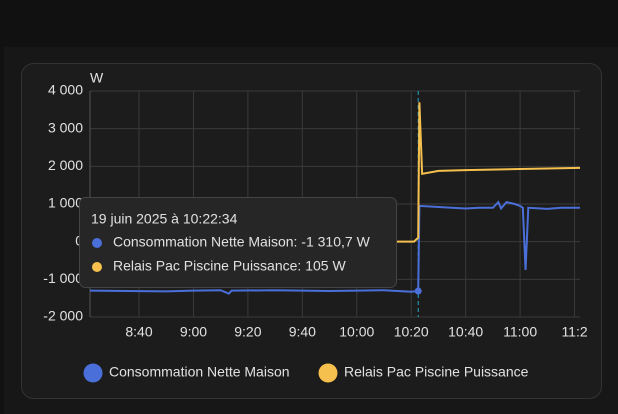  Describe the element at coordinates (520, 332) in the screenshot. I see `x-tick-label: 11:00` at that location.